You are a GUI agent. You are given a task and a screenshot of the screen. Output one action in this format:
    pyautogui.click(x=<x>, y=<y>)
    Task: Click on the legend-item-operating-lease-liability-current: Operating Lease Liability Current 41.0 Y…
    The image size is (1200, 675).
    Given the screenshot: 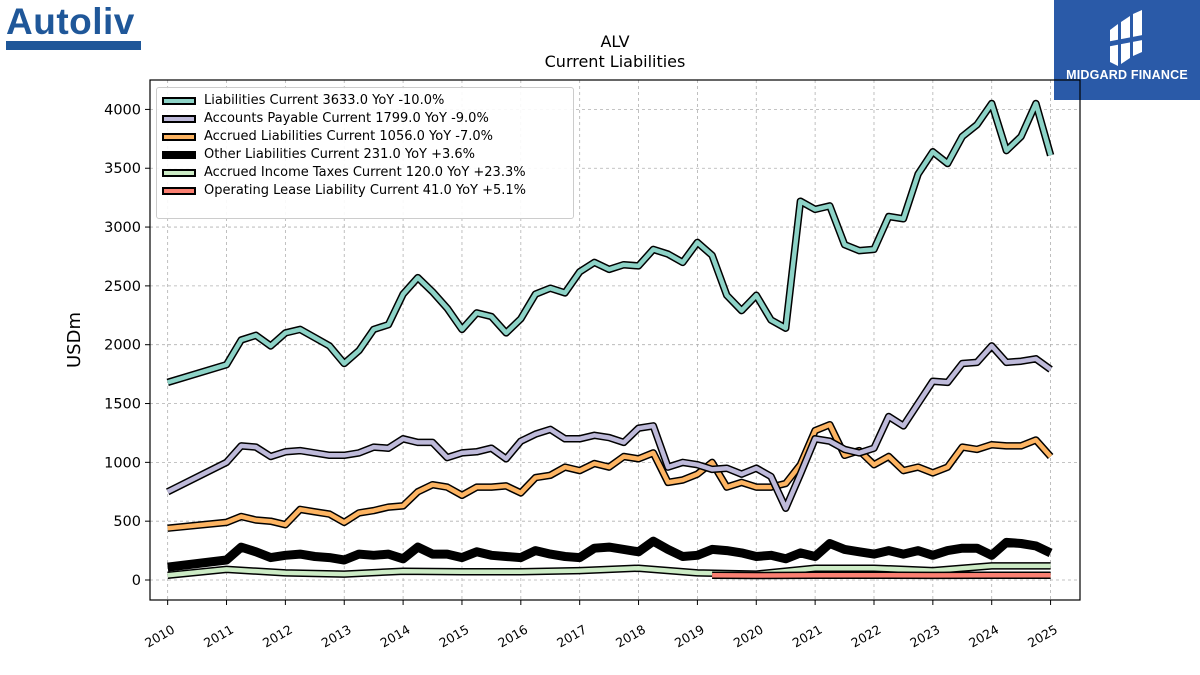 What is the action you would take?
    pyautogui.click(x=365, y=191)
    